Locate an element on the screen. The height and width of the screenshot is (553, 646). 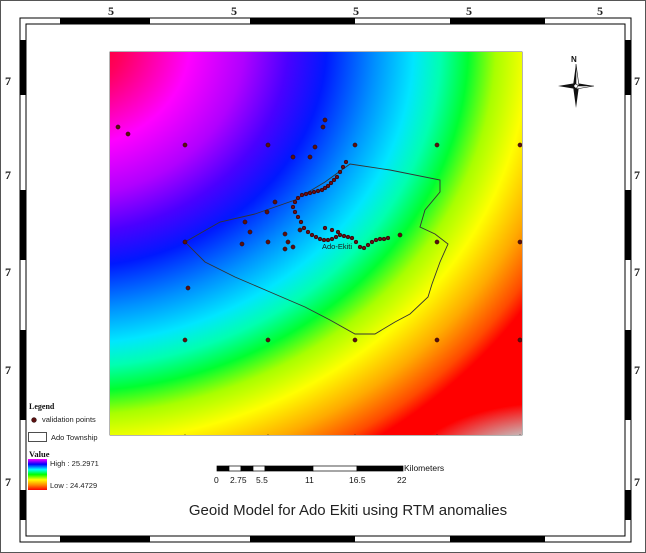
scale-tick-label: 5.5 is located at coordinates (262, 480).